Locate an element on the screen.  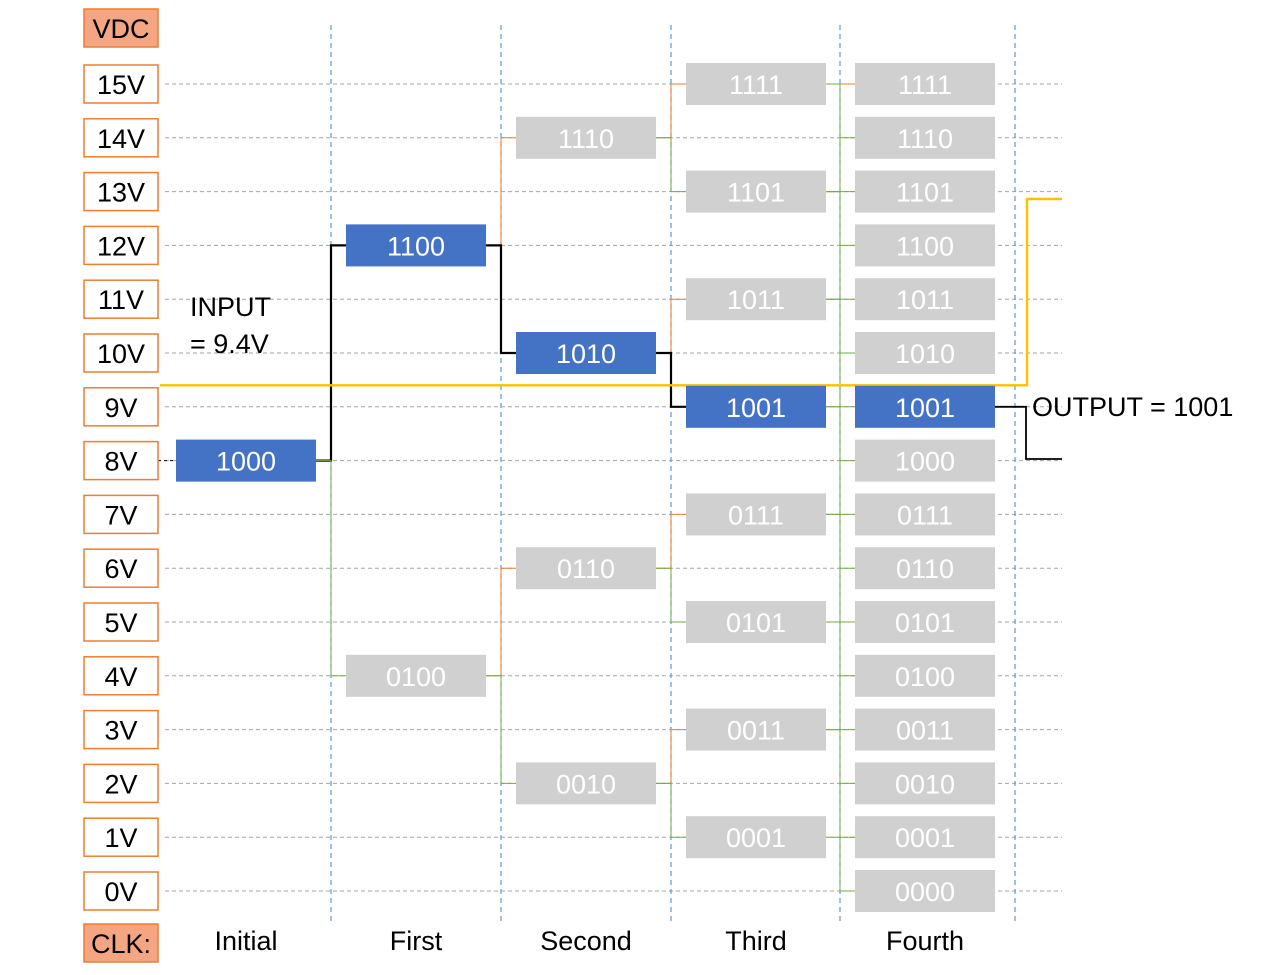
inactive-code-box: 0010 is located at coordinates (925, 783).